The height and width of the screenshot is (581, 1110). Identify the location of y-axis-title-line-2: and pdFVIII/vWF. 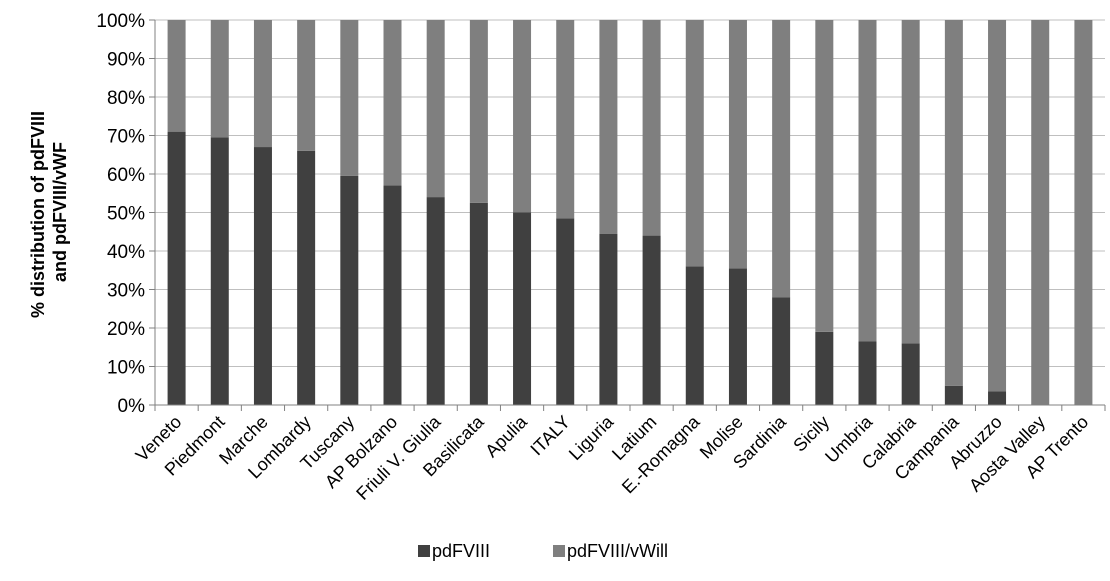
(60, 212).